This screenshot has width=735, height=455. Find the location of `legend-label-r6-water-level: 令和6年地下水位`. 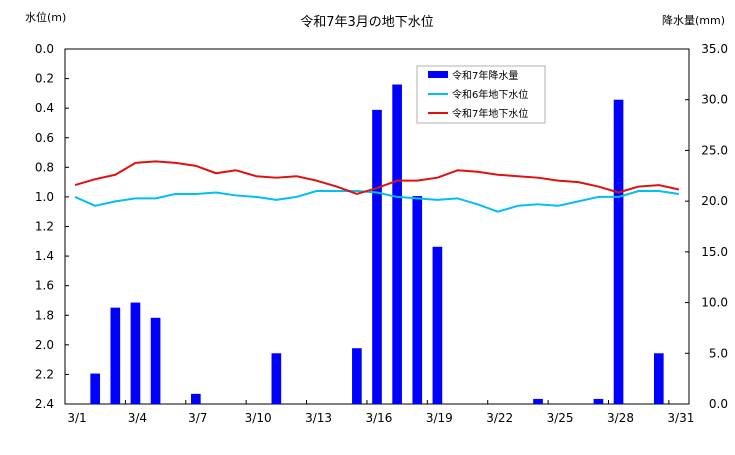

legend-label-r6-water-level: 令和6年地下水位 is located at coordinates (490, 94).